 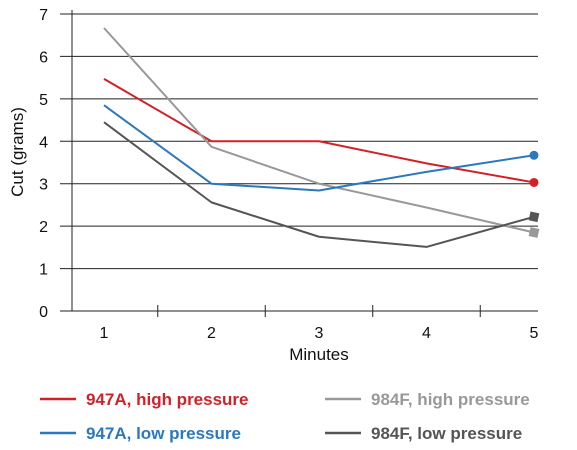 I want to click on series-markers, so click(x=534, y=194).